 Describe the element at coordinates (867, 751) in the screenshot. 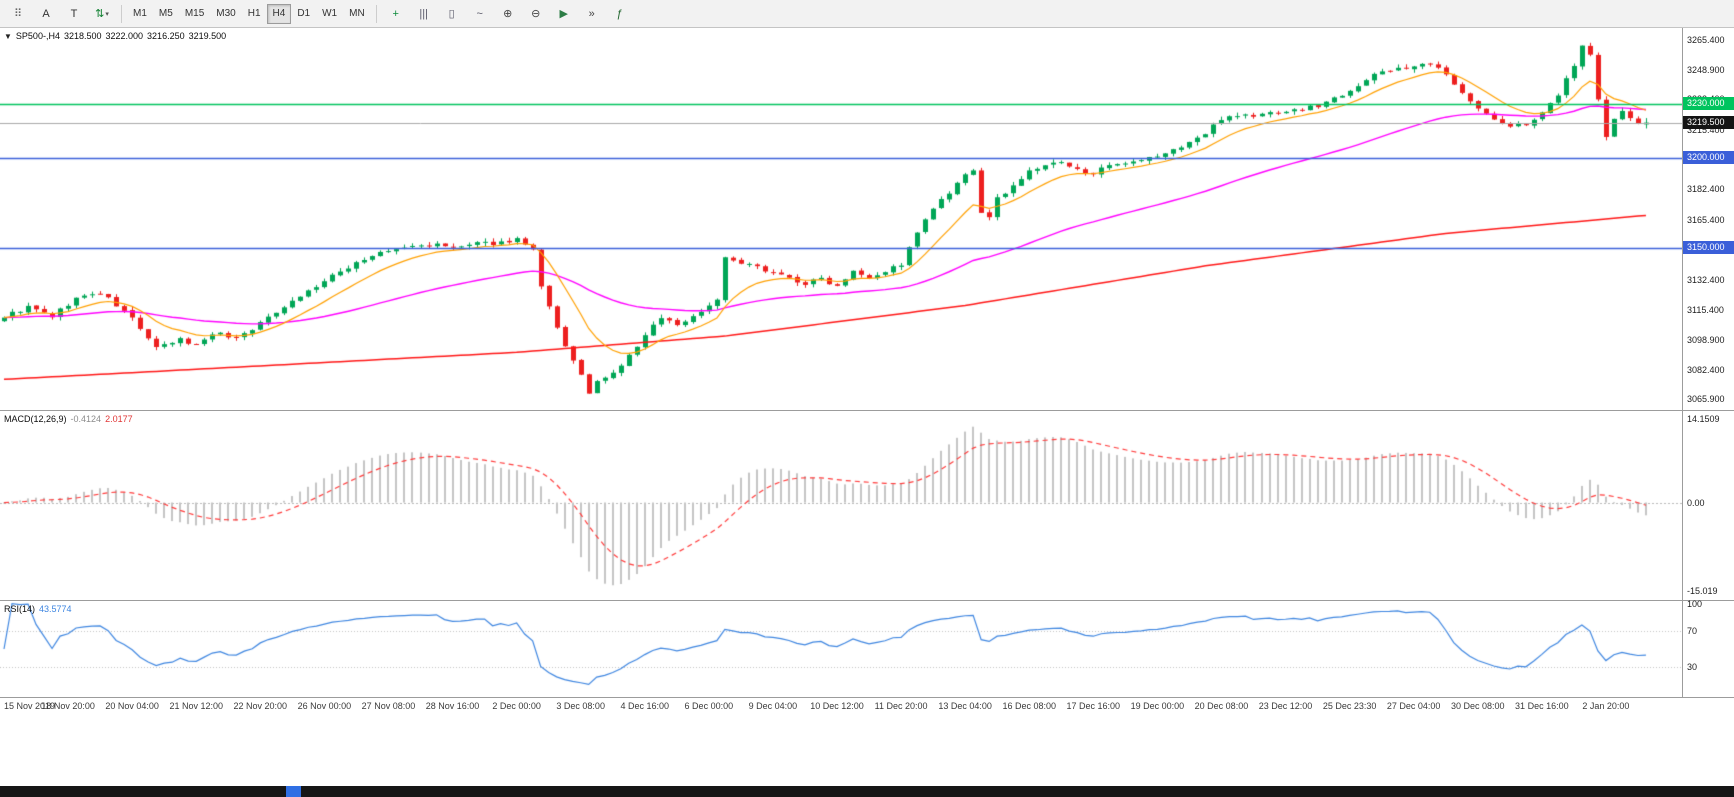

I see `window-body-empty` at that location.